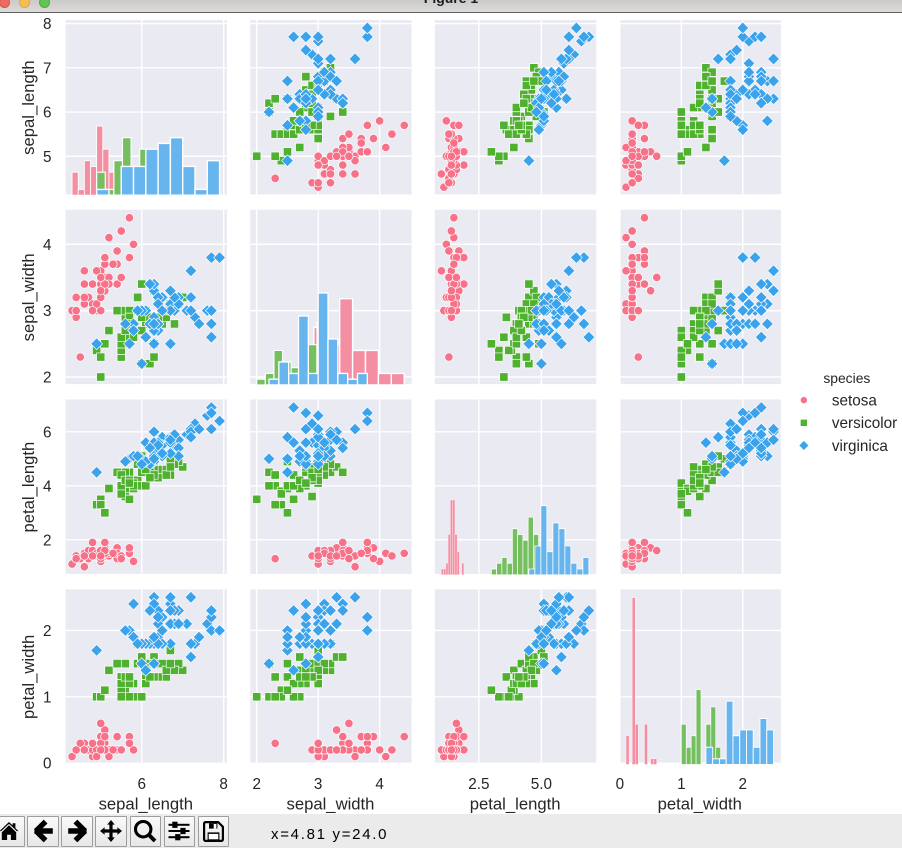  What do you see at coordinates (47, 157) in the screenshot?
I see `svg-text: 5` at bounding box center [47, 157].